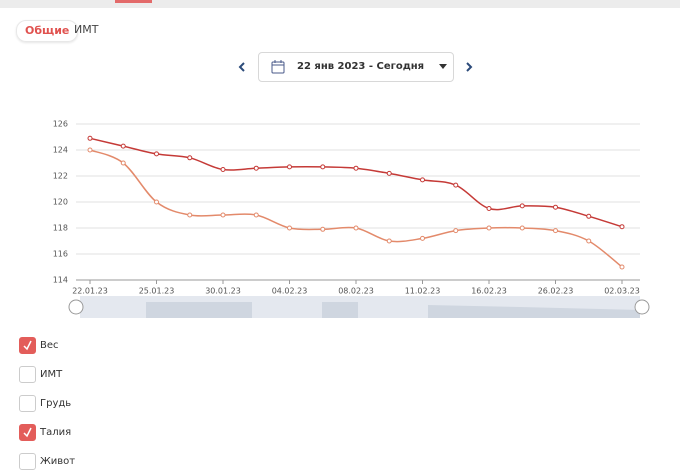 The width and height of the screenshot is (680, 472). Describe the element at coordinates (58, 461) in the screenshot. I see `checkbox-label: Живот` at that location.